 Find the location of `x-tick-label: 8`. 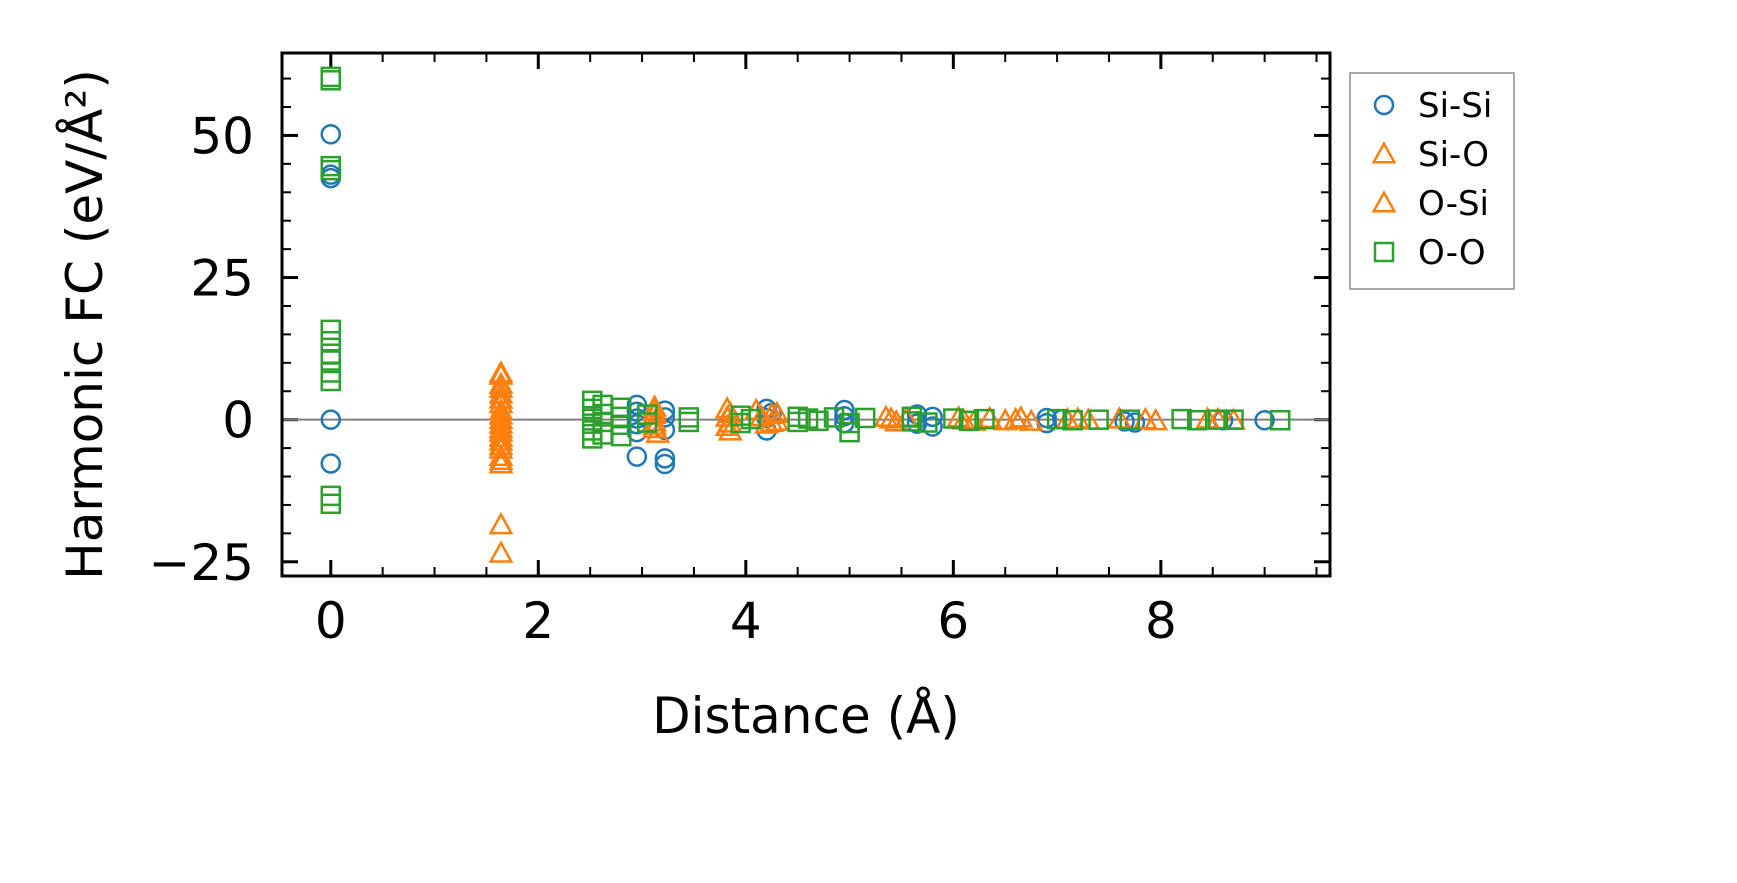

x-tick-label: 8 is located at coordinates (1161, 621).